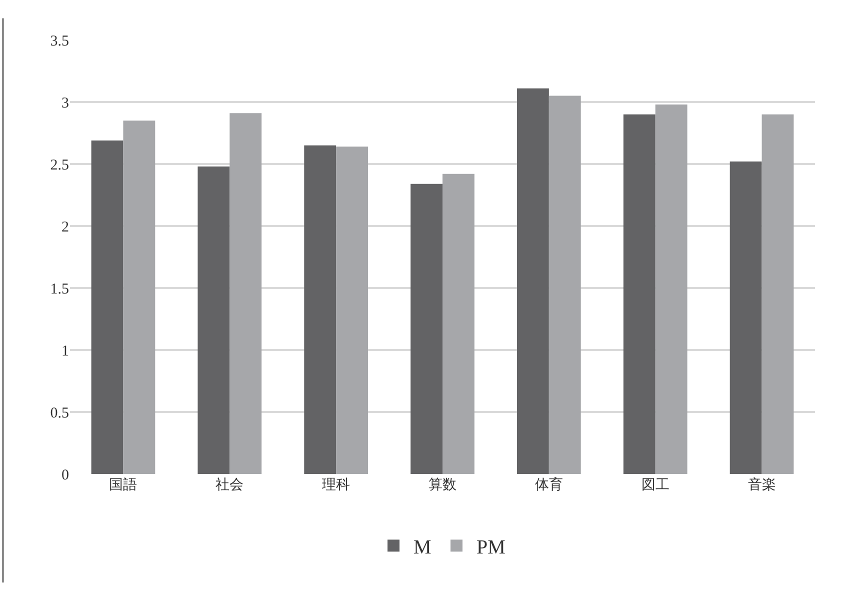 The width and height of the screenshot is (845, 594). What do you see at coordinates (59, 41) in the screenshot?
I see `y-tick-label: 3.5` at bounding box center [59, 41].